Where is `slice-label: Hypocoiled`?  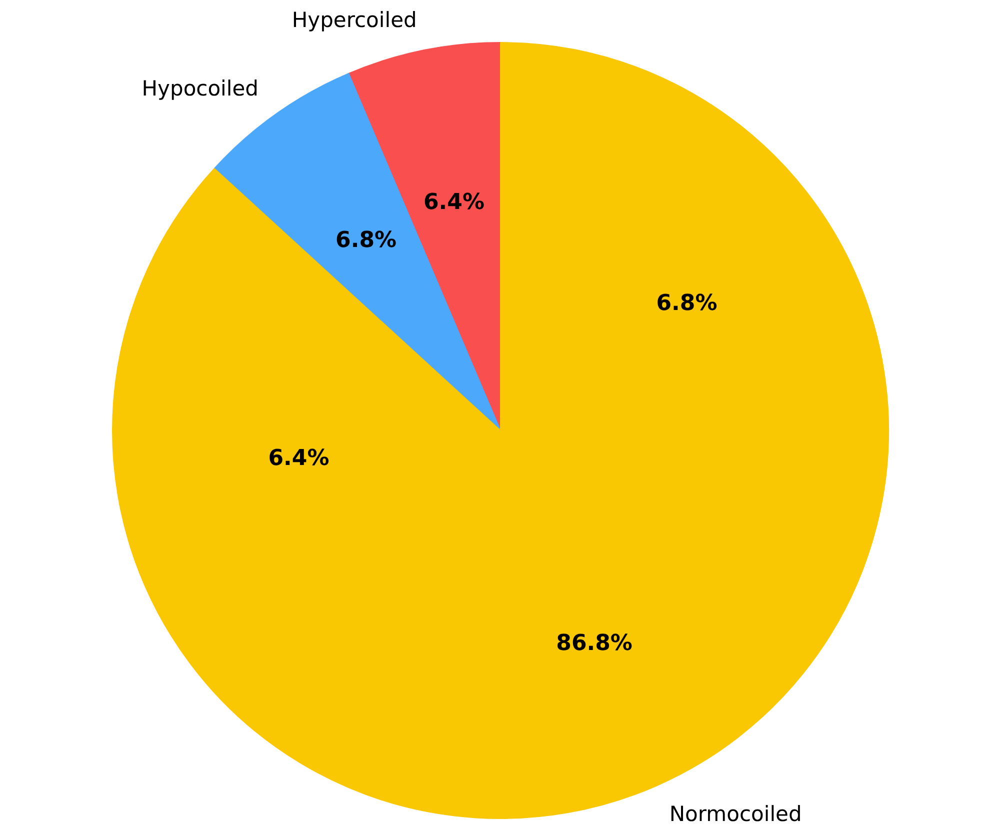
slice-label: Hypocoiled is located at coordinates (200, 88).